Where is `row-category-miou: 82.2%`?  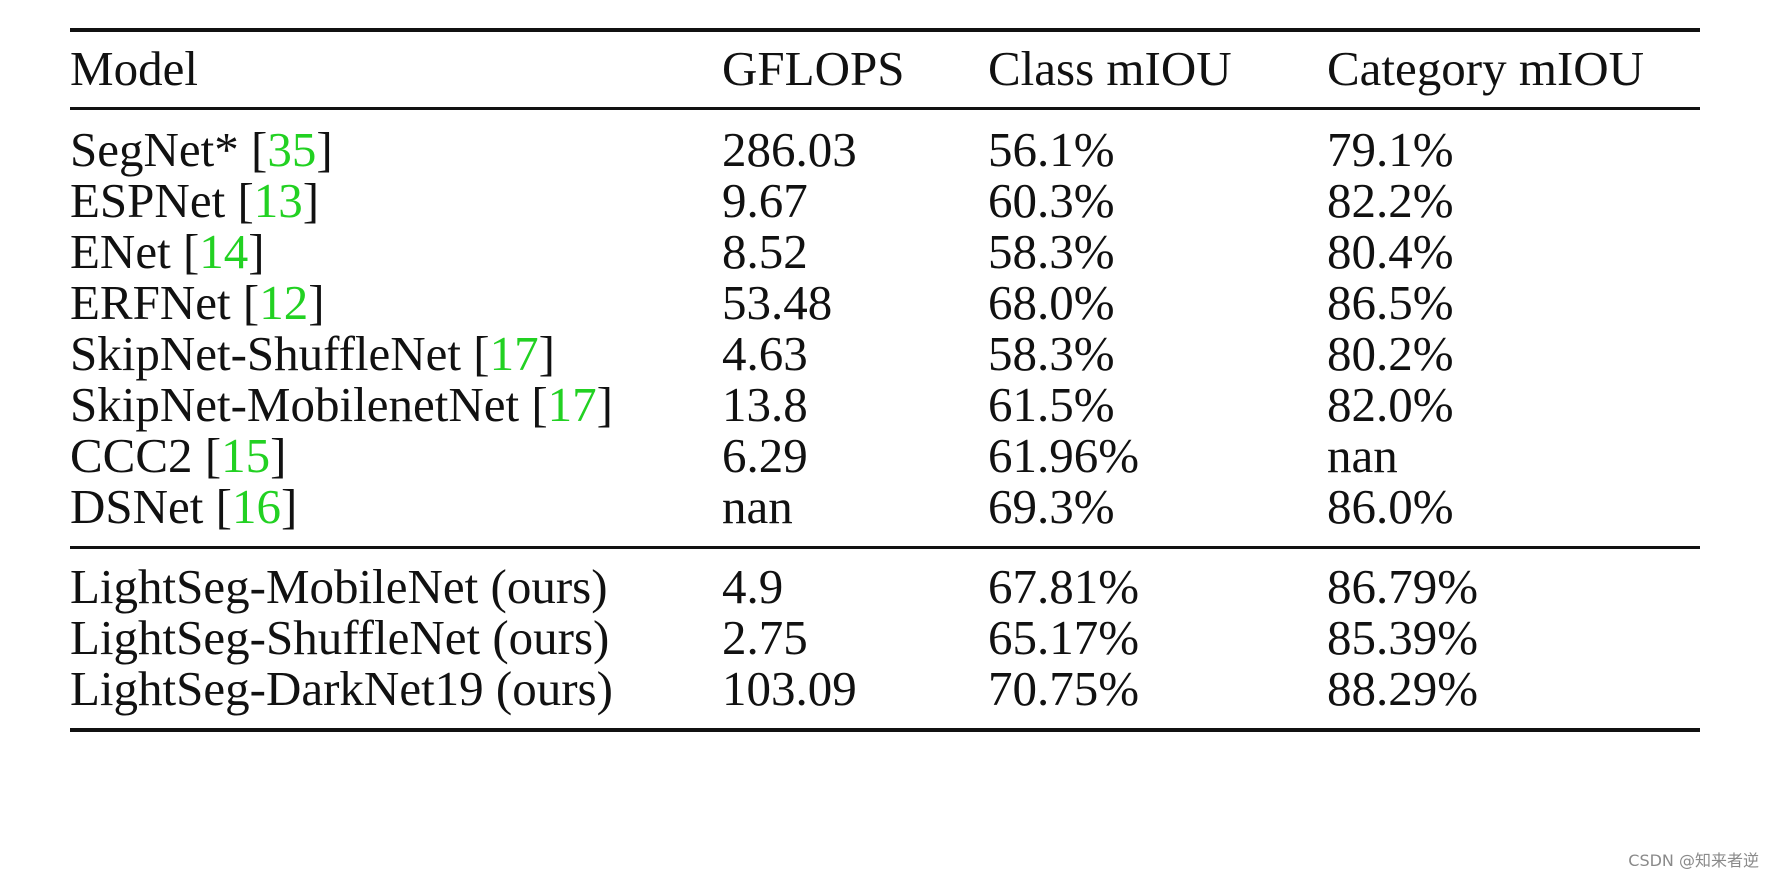
row-category-miou: 82.2% is located at coordinates (1390, 200).